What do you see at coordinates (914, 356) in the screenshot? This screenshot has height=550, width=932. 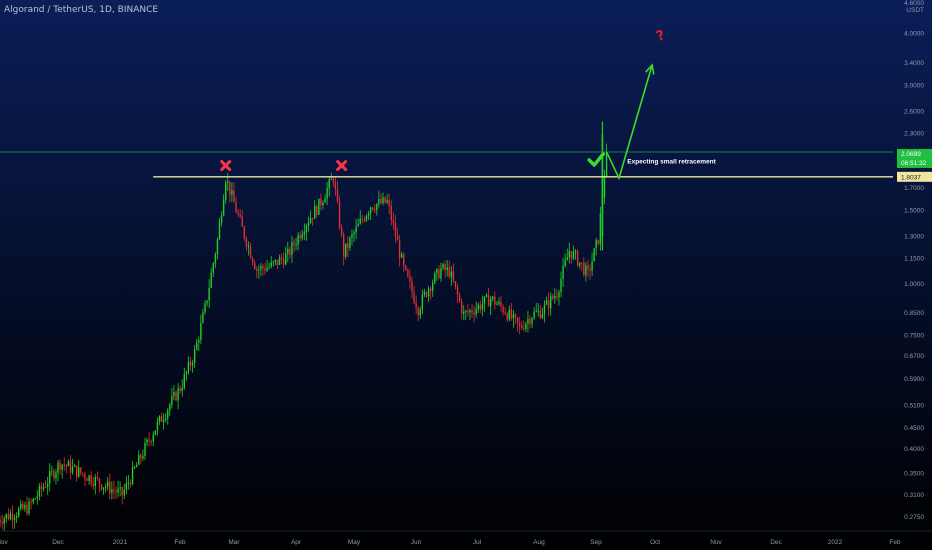 I see `price-axis-tick: 0.6700` at bounding box center [914, 356].